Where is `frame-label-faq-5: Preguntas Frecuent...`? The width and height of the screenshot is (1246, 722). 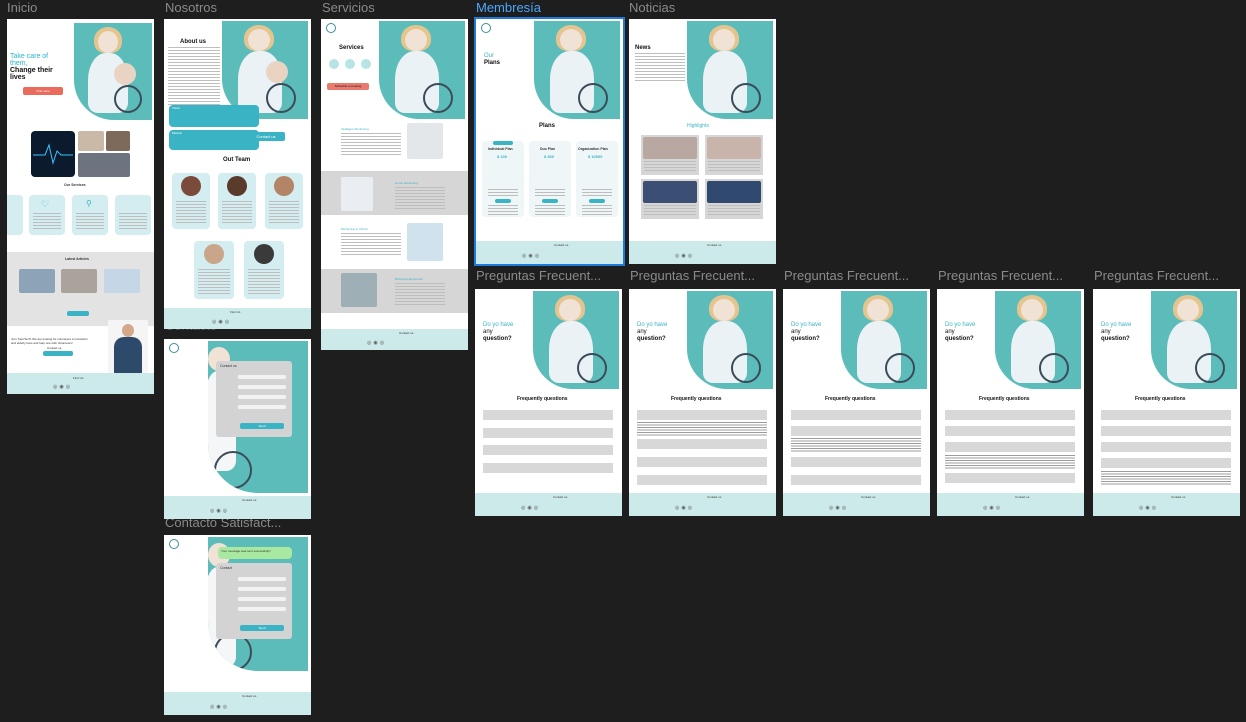 frame-label-faq-5: Preguntas Frecuent... is located at coordinates (1157, 275).